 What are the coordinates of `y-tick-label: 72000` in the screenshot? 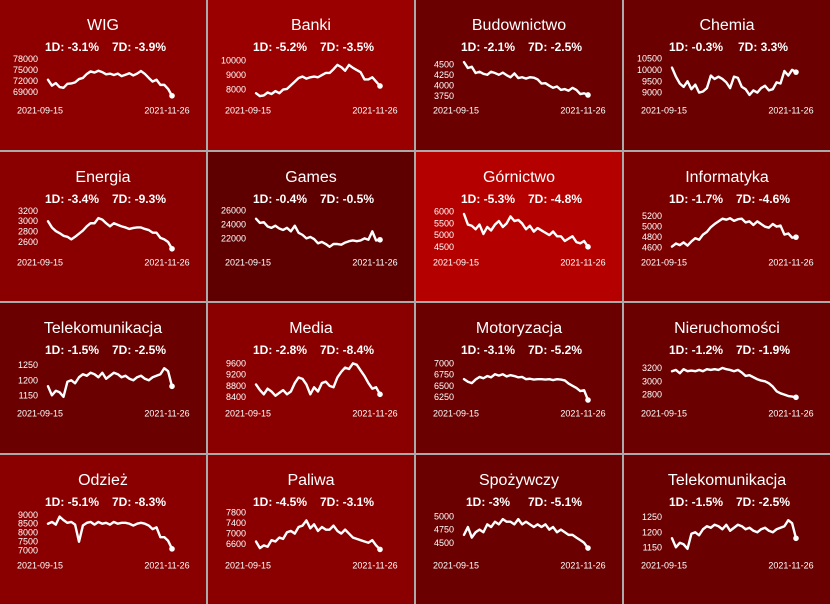 It's located at (25, 81).